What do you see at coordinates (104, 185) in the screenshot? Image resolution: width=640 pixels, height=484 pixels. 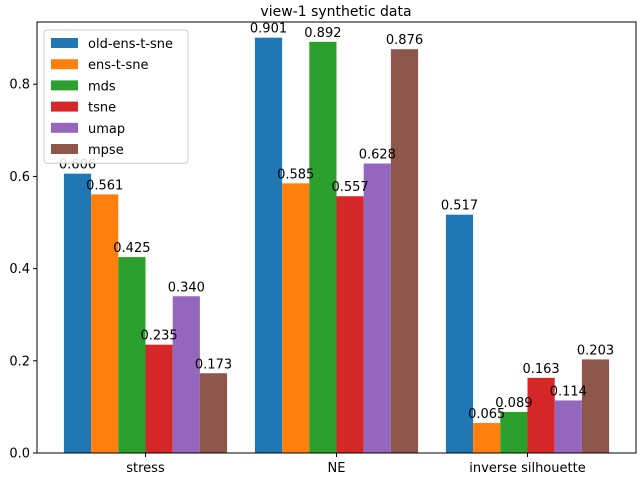 I see `bar-value-label: 0.561` at bounding box center [104, 185].